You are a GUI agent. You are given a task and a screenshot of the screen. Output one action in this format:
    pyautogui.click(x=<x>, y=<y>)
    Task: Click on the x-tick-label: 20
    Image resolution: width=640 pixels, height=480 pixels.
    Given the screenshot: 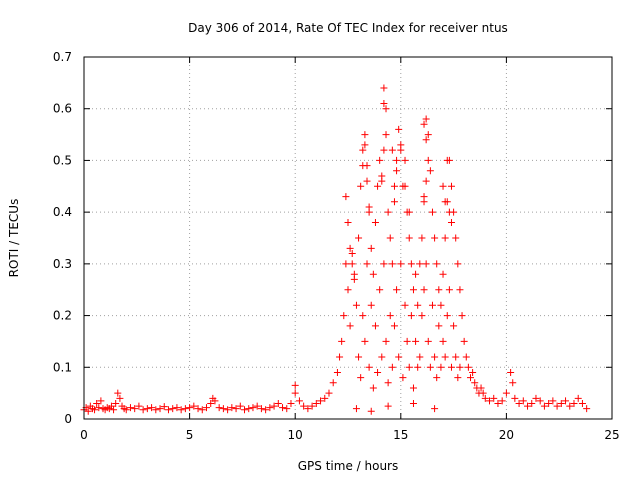 What is the action you would take?
    pyautogui.click(x=506, y=435)
    